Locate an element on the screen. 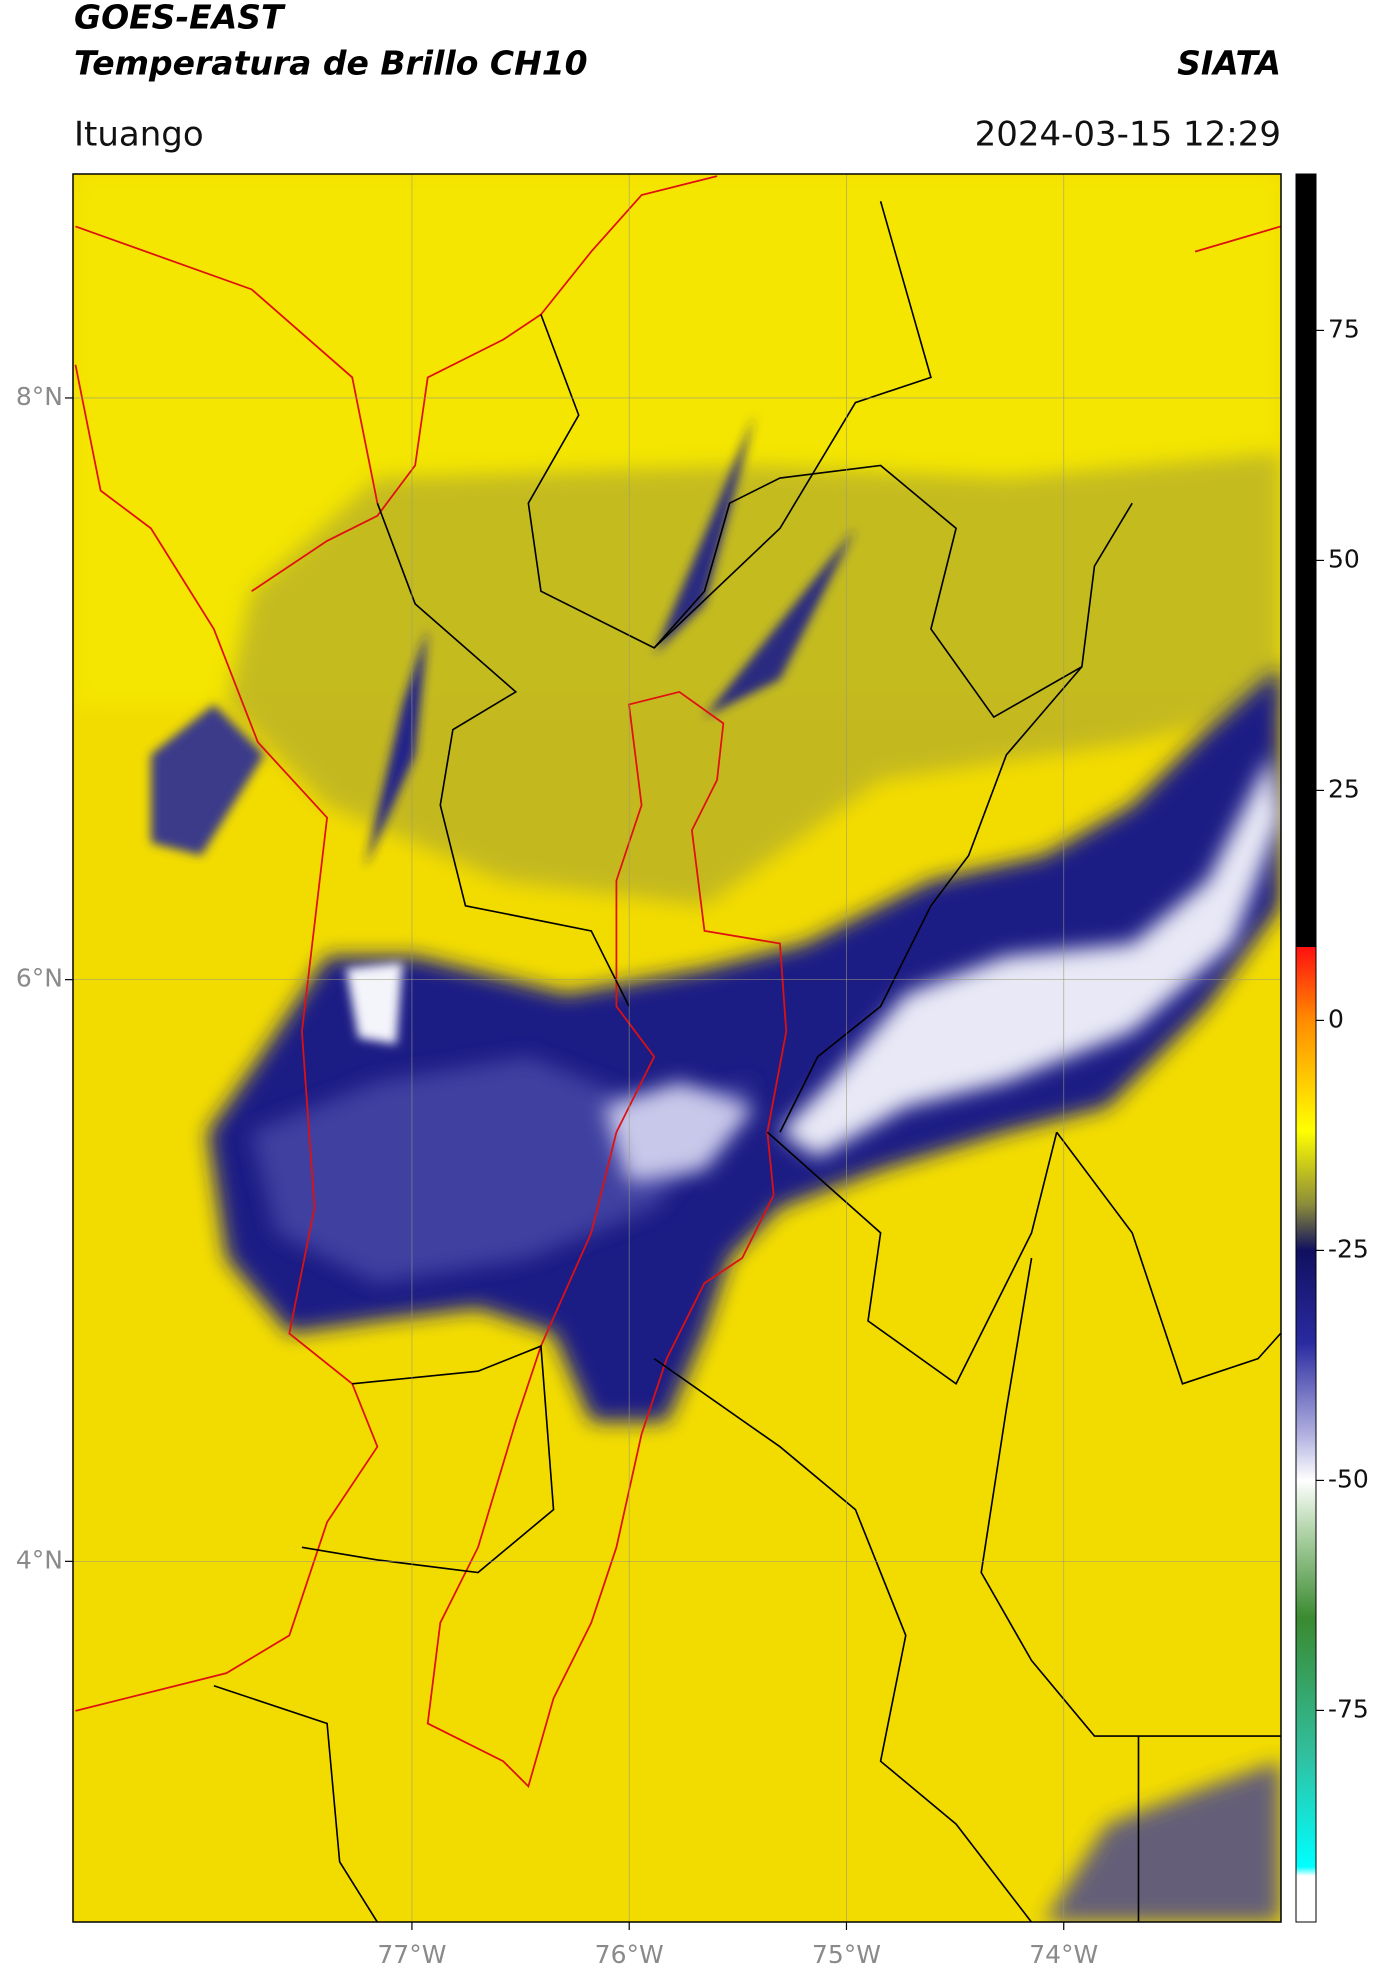  y-tick-label: 6°N is located at coordinates (39, 978).